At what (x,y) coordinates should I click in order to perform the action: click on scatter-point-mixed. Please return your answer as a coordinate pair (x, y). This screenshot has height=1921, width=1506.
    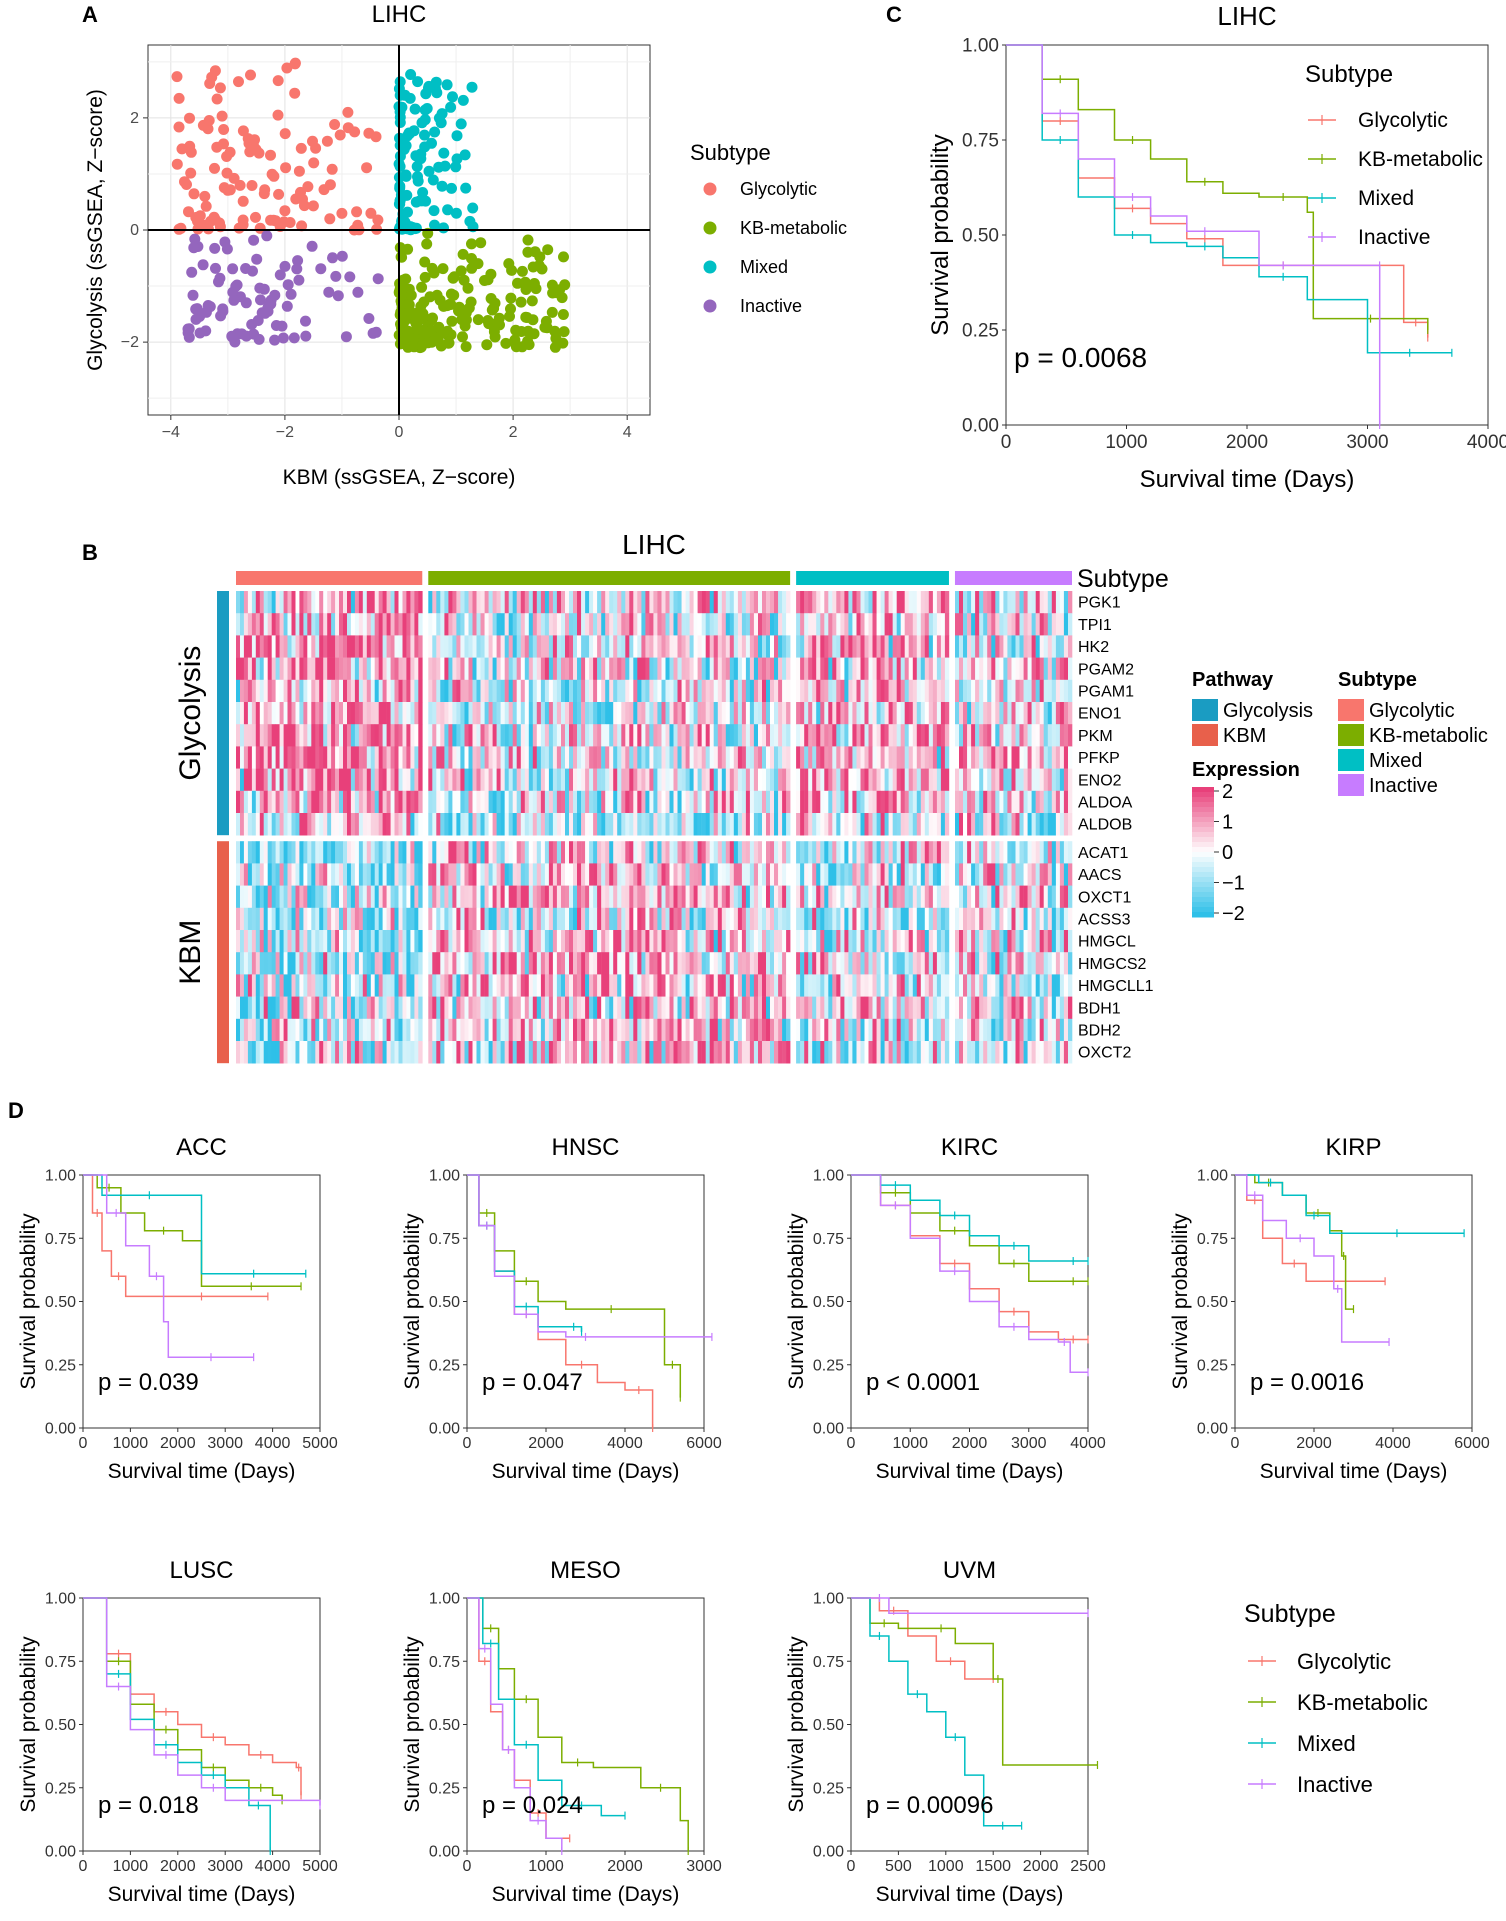
    Looking at the image, I should click on (452, 97).